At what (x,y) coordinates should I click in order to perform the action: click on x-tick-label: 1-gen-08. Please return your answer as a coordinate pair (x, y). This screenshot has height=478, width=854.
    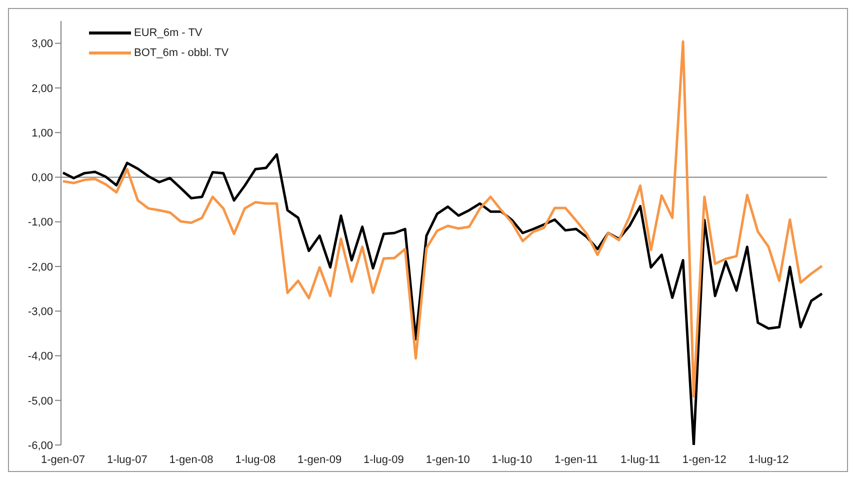
    Looking at the image, I should click on (191, 460).